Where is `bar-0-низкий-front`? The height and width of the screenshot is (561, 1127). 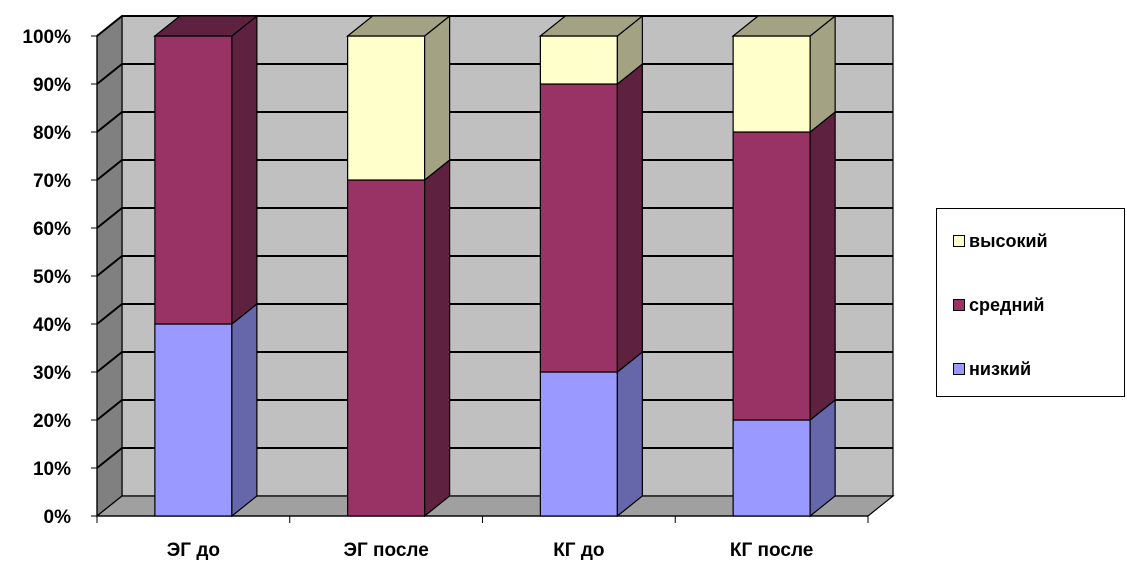
bar-0-низкий-front is located at coordinates (193, 420).